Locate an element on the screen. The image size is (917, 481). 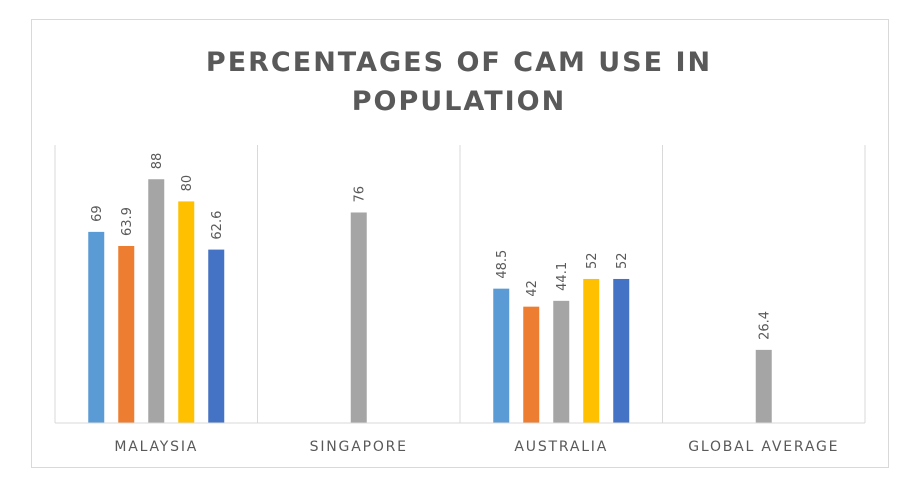
x-tick-label: MALAYSIA is located at coordinates (156, 447).